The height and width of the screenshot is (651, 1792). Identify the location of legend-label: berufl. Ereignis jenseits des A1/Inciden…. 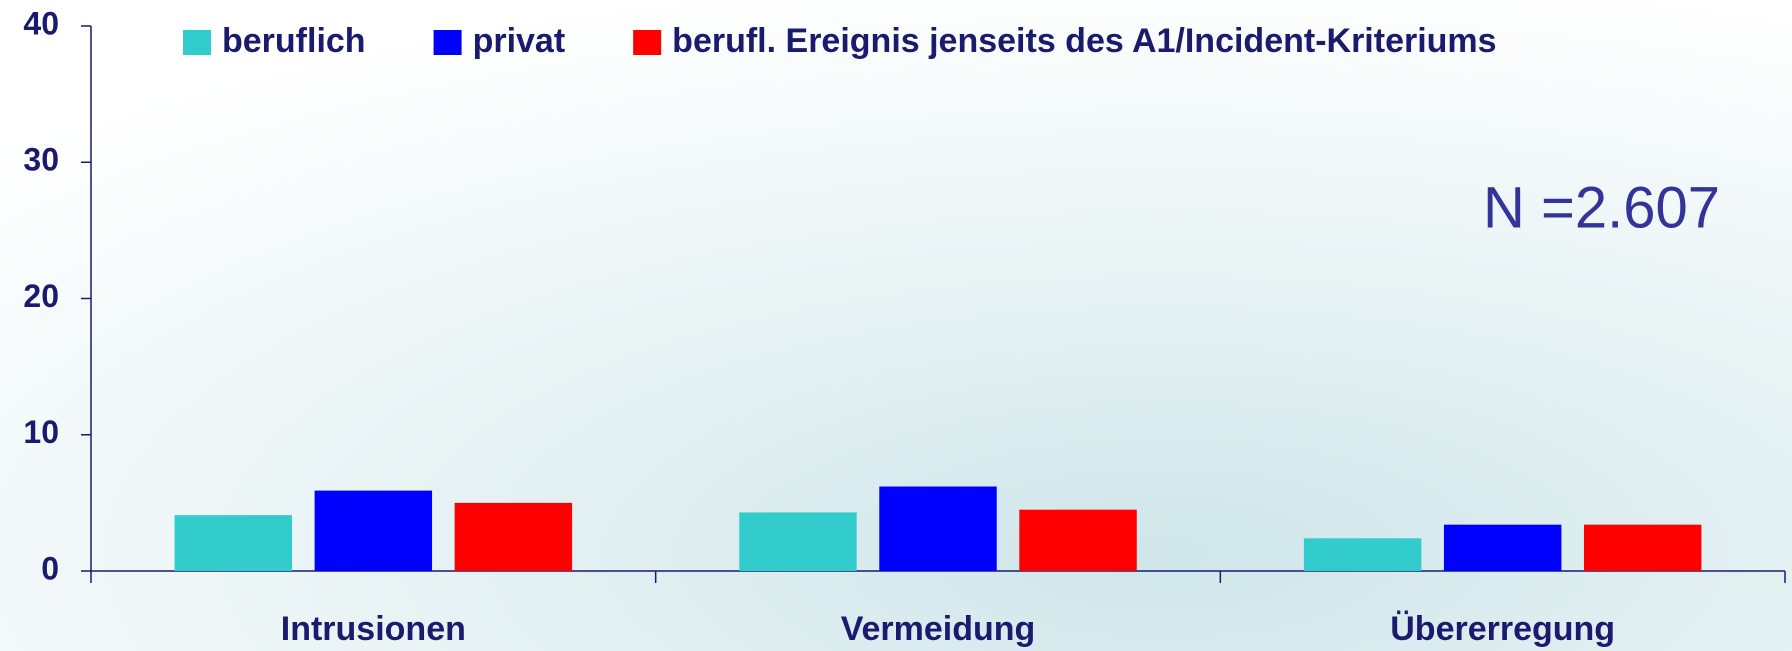
(1084, 41).